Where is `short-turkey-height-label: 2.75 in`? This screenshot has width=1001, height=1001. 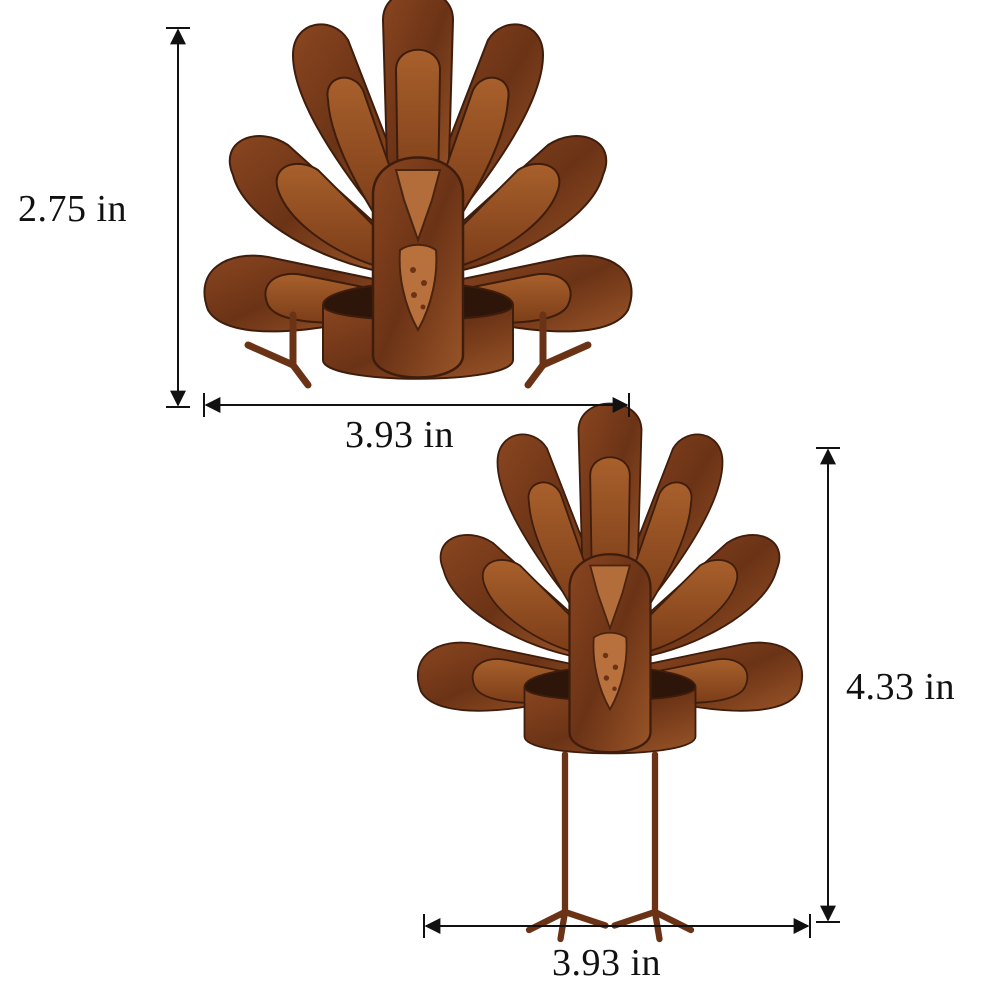
short-turkey-height-label: 2.75 in is located at coordinates (73, 209).